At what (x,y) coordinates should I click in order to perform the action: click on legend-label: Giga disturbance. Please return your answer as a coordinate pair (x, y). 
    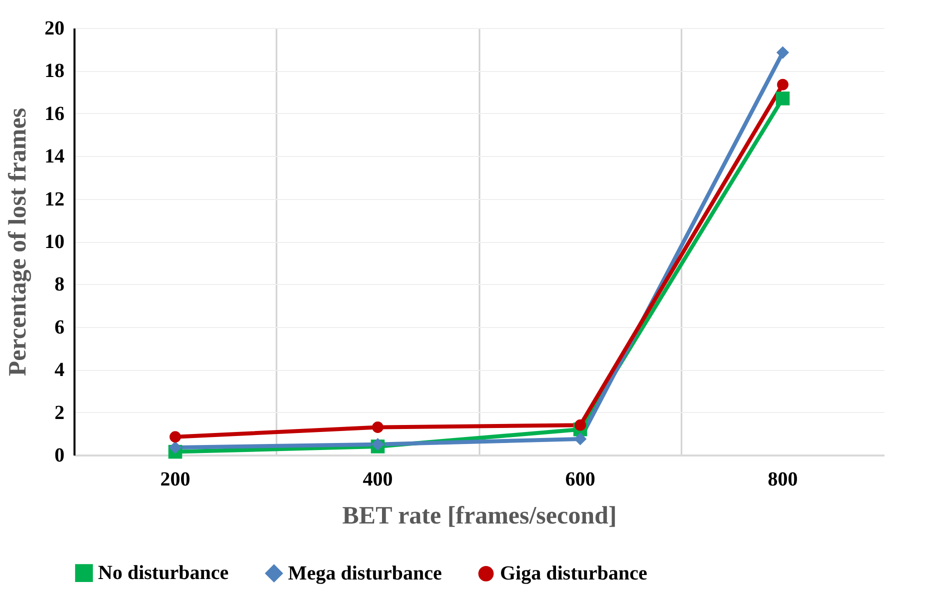
    Looking at the image, I should click on (574, 573).